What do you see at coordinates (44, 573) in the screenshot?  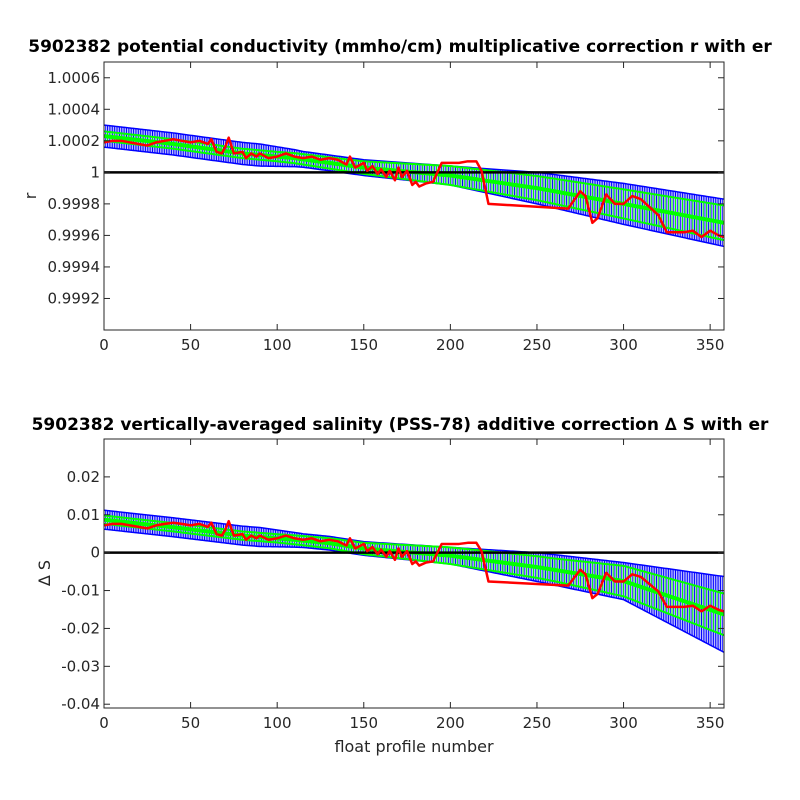 I see `y-axis-label: ∆ S` at bounding box center [44, 573].